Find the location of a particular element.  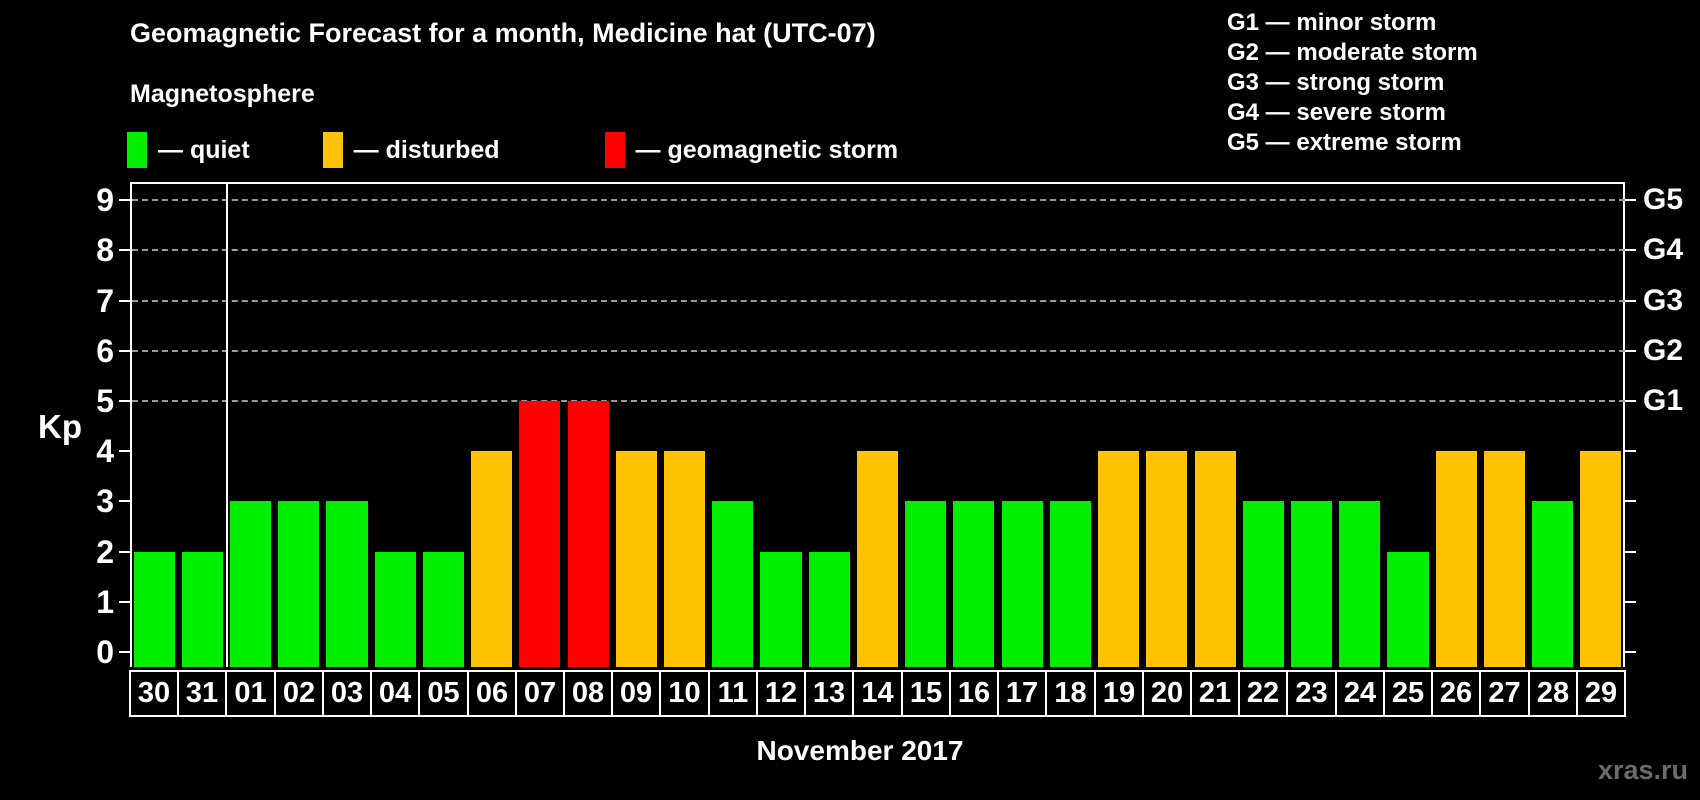

x-axis-title: November 2017 is located at coordinates (860, 750).